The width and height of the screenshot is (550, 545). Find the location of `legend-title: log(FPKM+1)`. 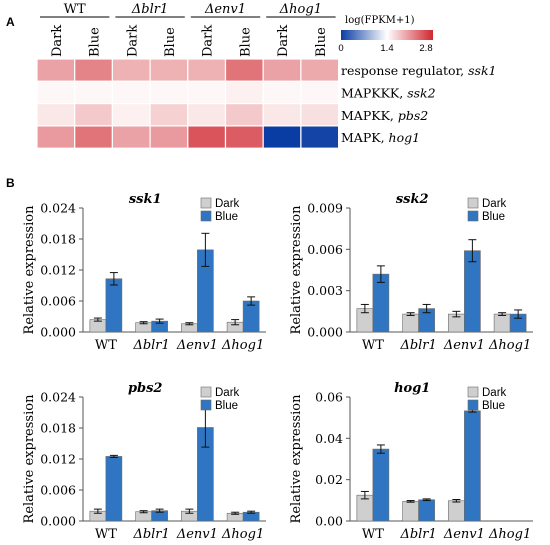

legend-title: log(FPKM+1) is located at coordinates (380, 20).